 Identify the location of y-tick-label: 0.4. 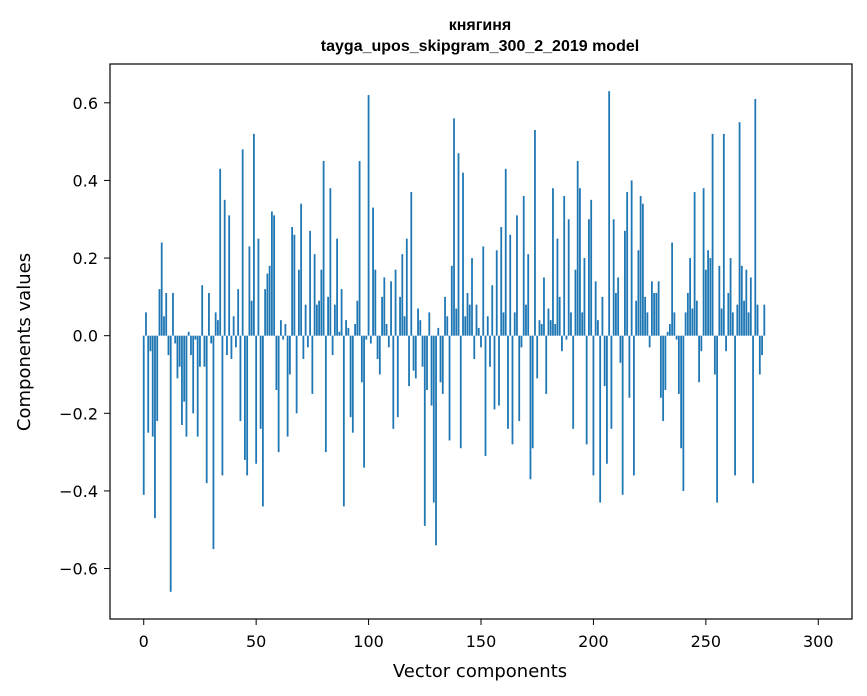
(85, 180).